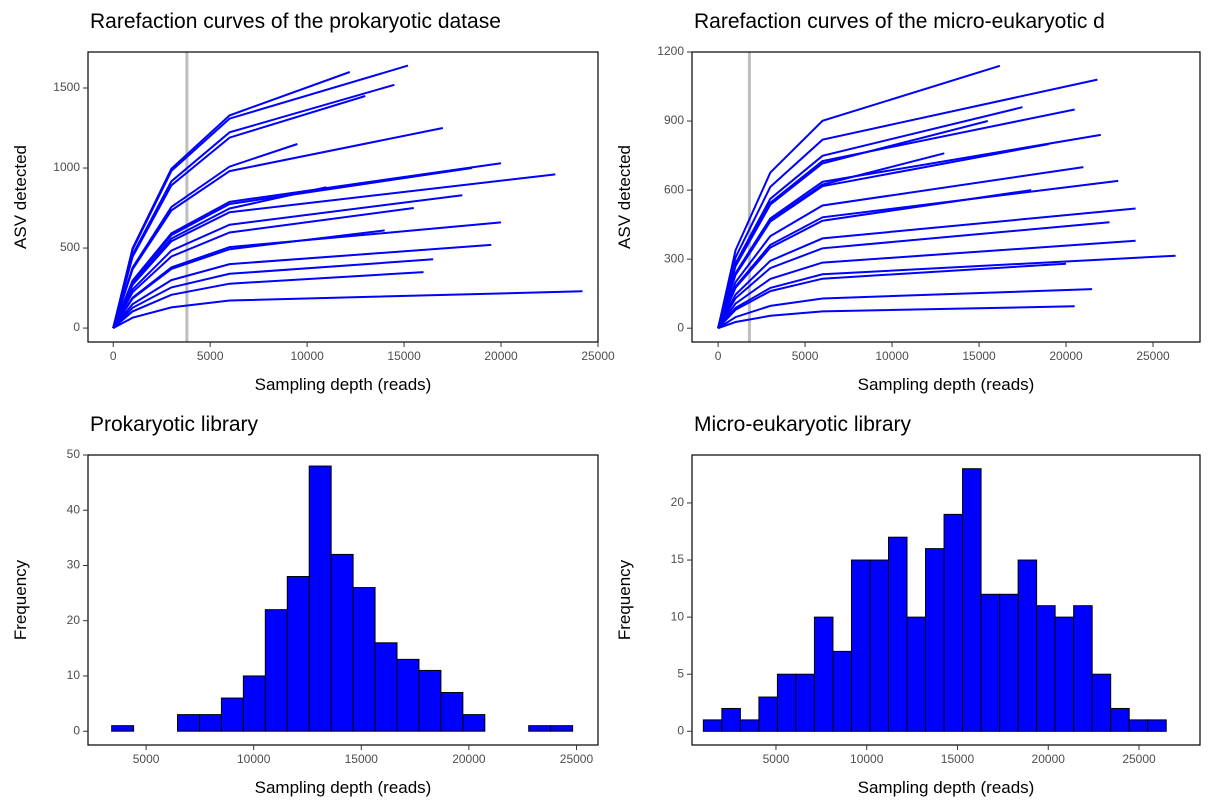 The width and height of the screenshot is (1218, 801). I want to click on y-tick-label: 40, so click(74, 509).